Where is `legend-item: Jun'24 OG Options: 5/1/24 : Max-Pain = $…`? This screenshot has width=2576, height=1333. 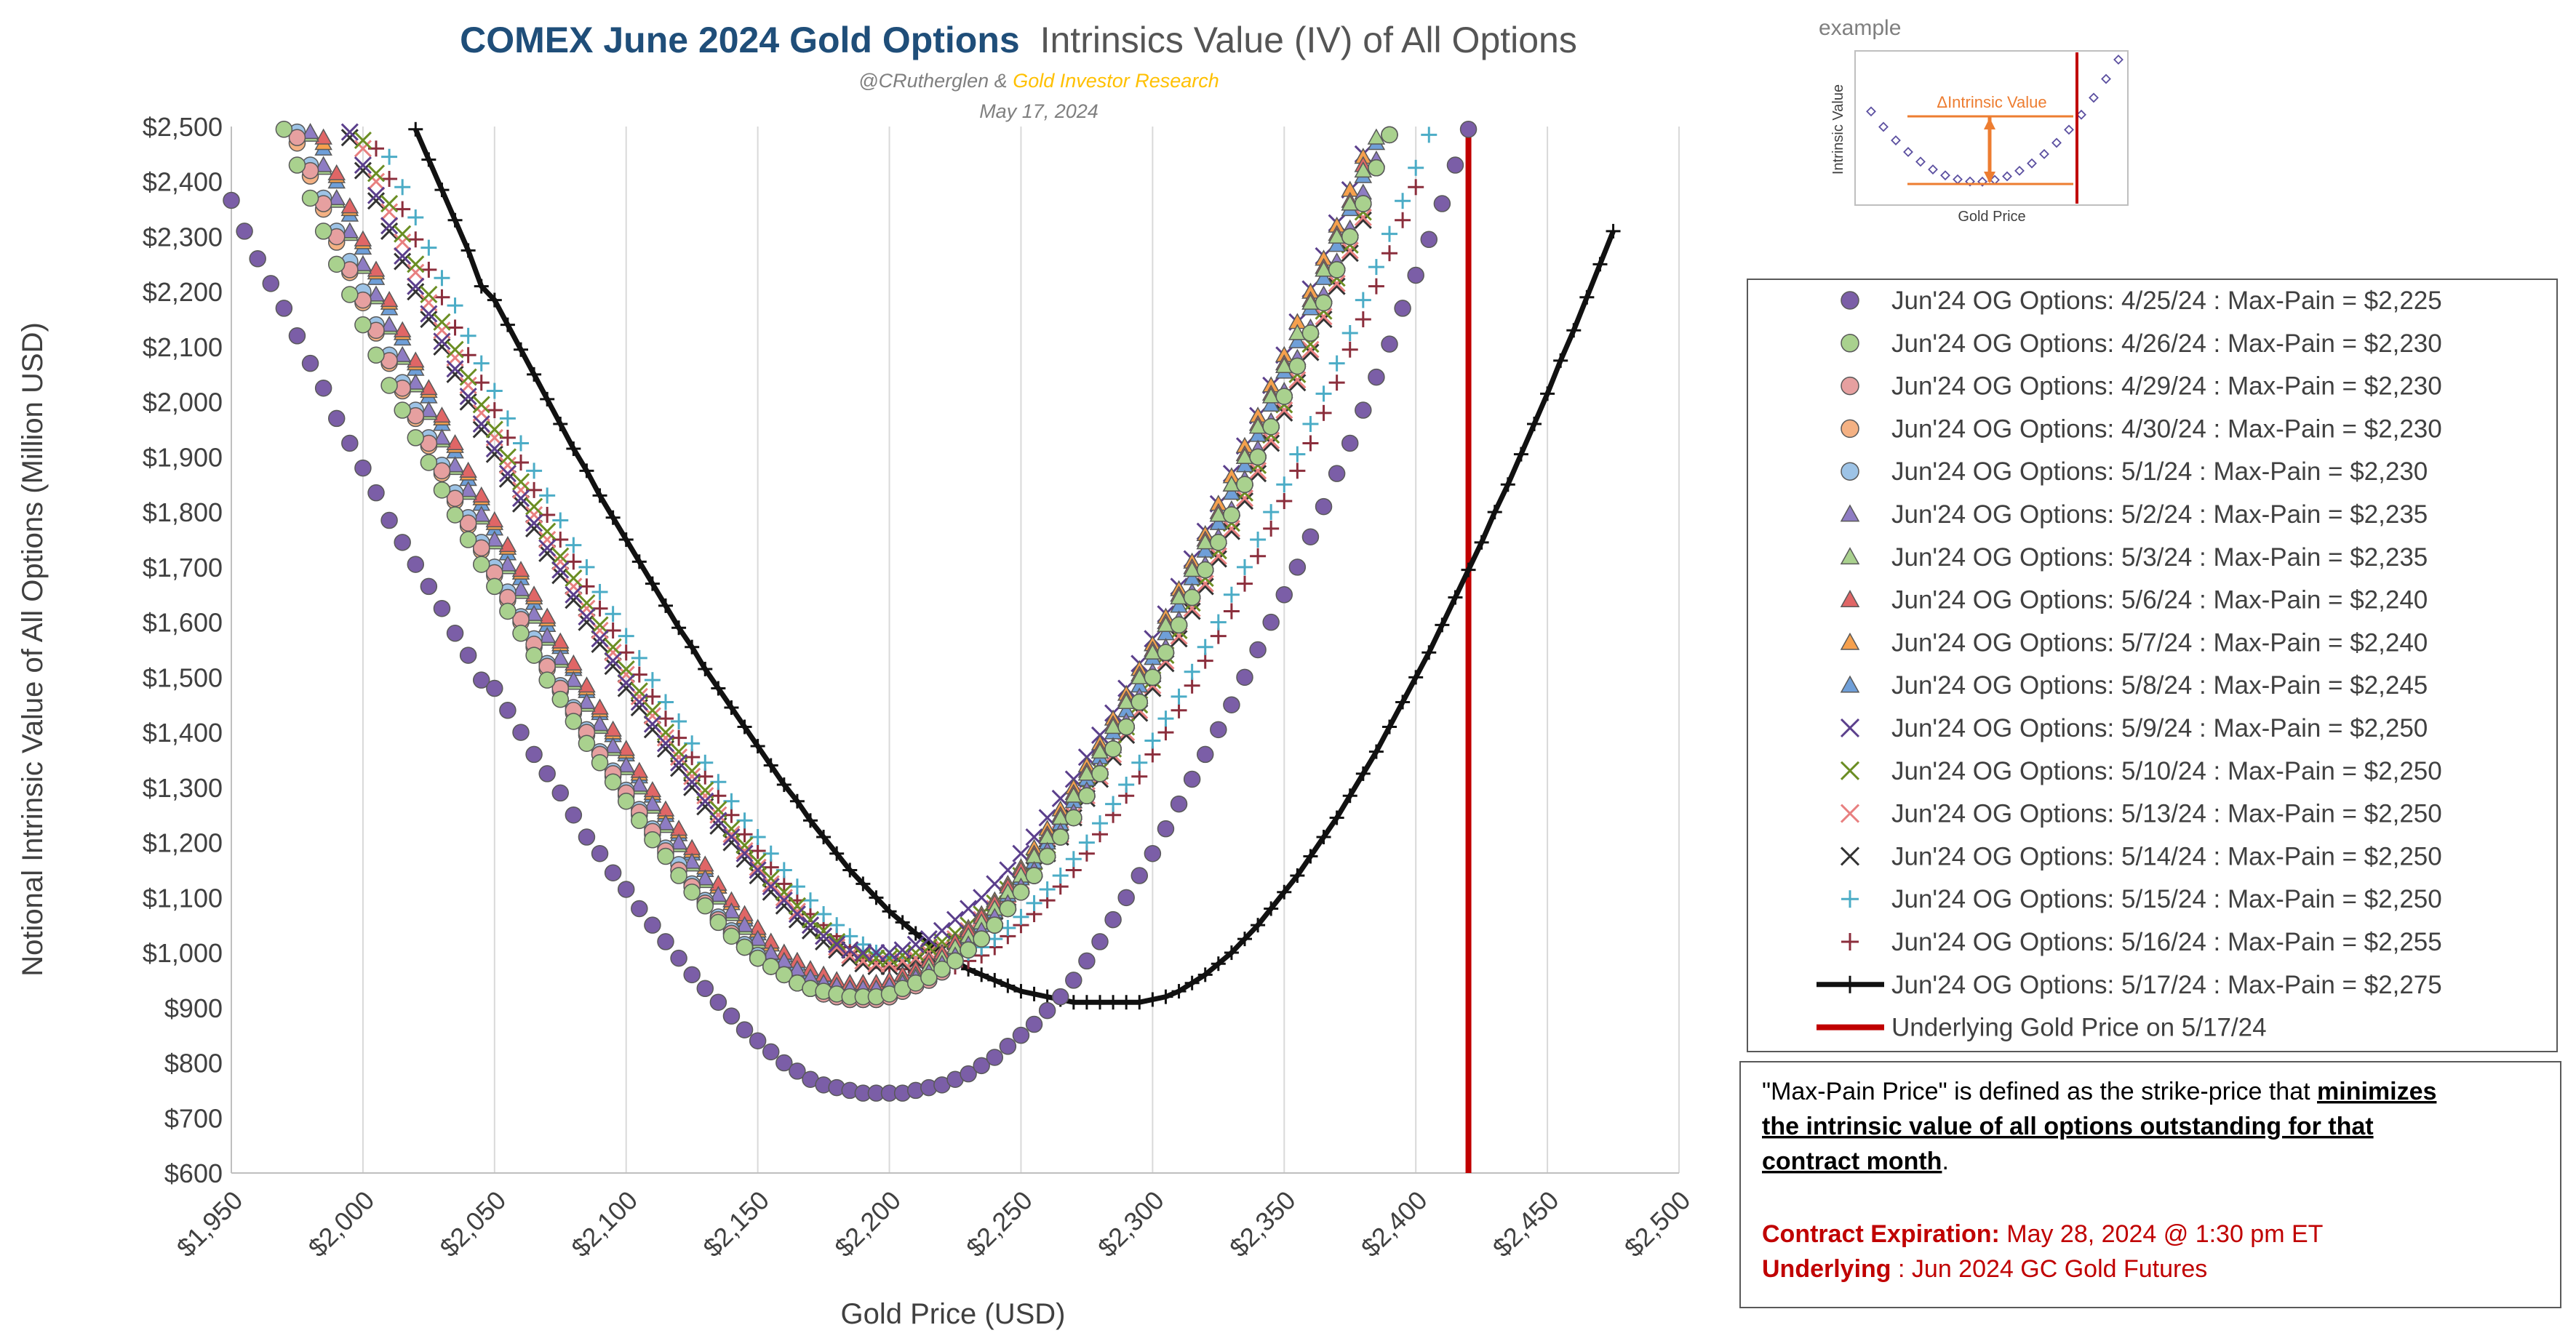 legend-item: Jun'24 OG Options: 5/1/24 : Max-Pain = $… is located at coordinates (2134, 471).